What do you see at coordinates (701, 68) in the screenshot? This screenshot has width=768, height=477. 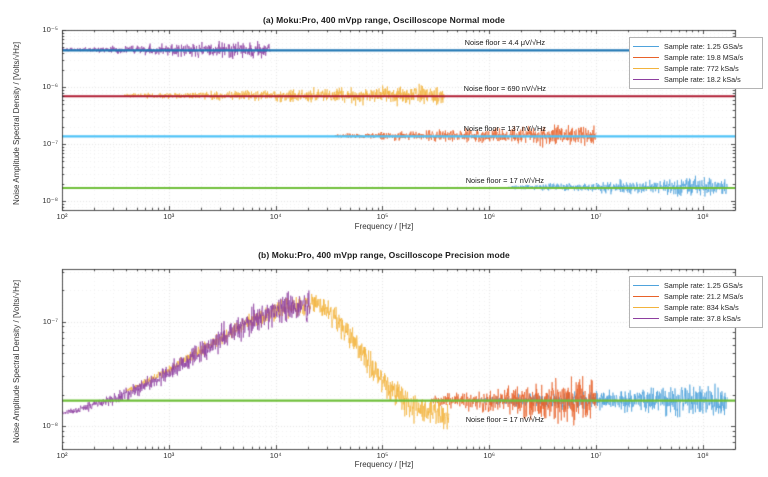 I see `legend-label: Sample rate: 772 kSa/s` at bounding box center [701, 68].